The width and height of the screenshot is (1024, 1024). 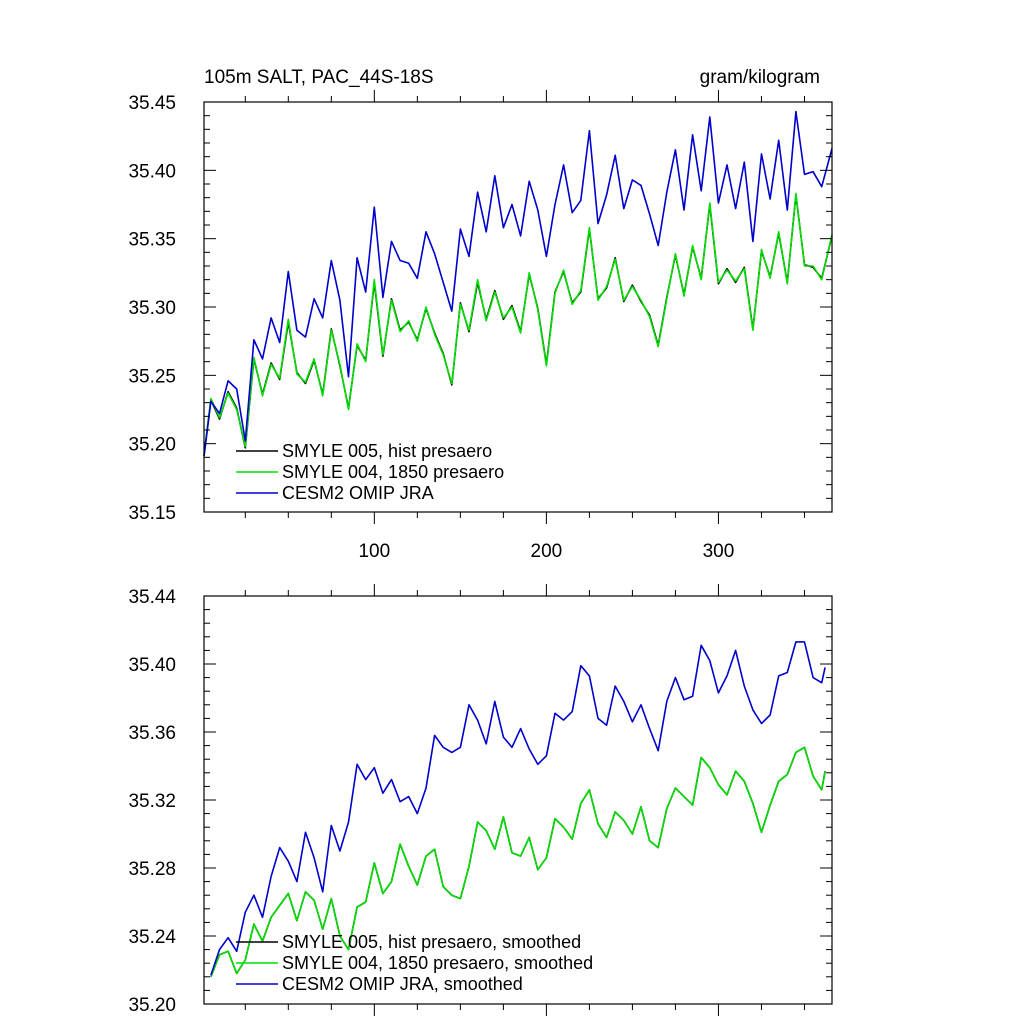 What do you see at coordinates (319, 77) in the screenshot?
I see `chart-title: 105m SALT, PAC_44S-18S` at bounding box center [319, 77].